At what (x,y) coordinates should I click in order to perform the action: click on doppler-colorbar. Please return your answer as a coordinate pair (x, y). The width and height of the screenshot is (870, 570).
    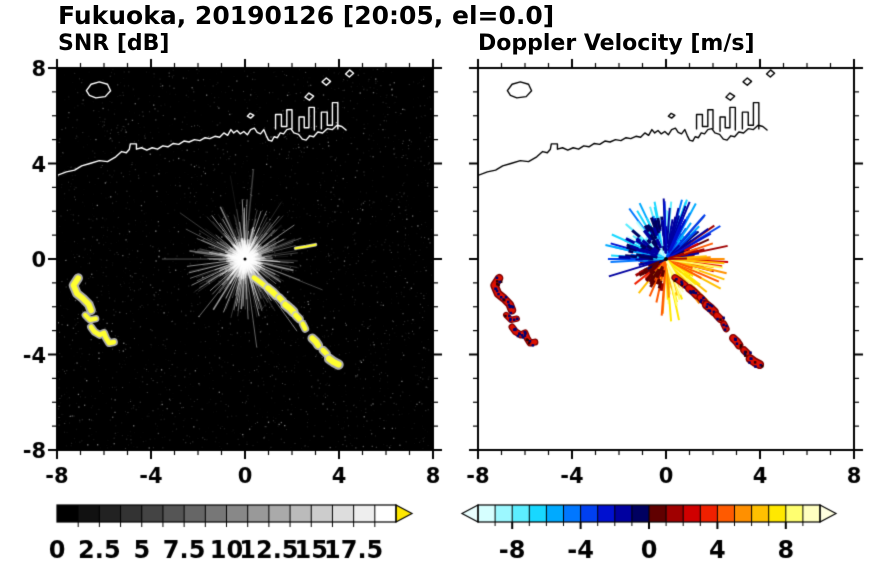
    Looking at the image, I should click on (660, 534).